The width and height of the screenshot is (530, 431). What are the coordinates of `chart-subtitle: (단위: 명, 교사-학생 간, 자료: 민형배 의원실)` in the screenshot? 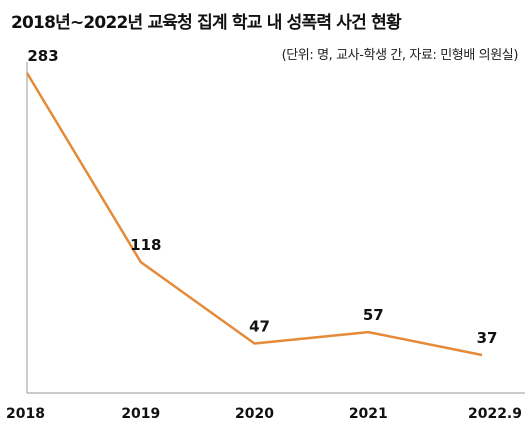 It's located at (400, 55).